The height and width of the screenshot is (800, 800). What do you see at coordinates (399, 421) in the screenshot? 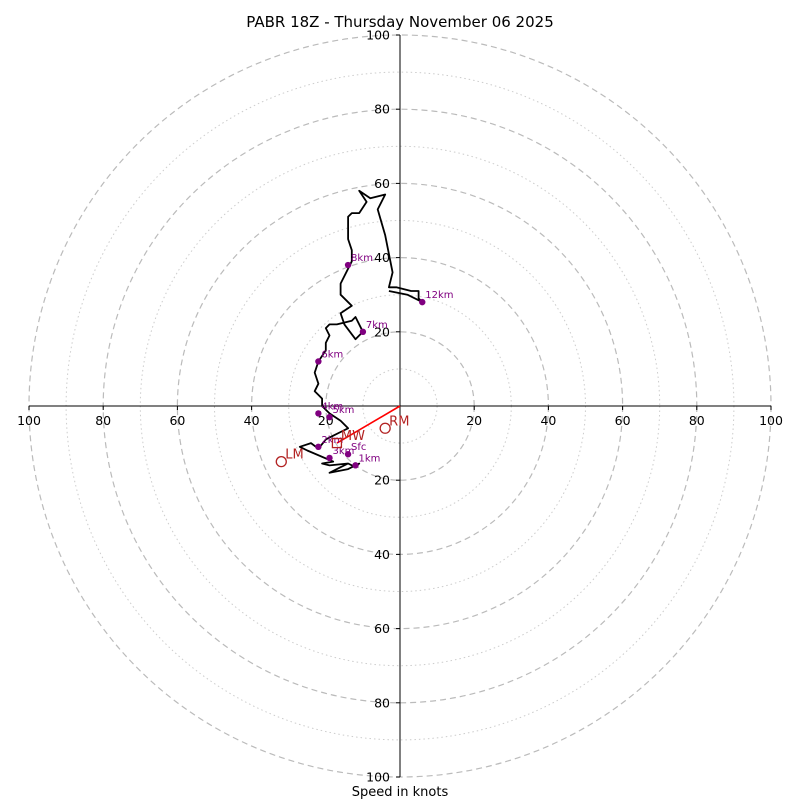
I see `storm-motion-label: RM` at bounding box center [399, 421].